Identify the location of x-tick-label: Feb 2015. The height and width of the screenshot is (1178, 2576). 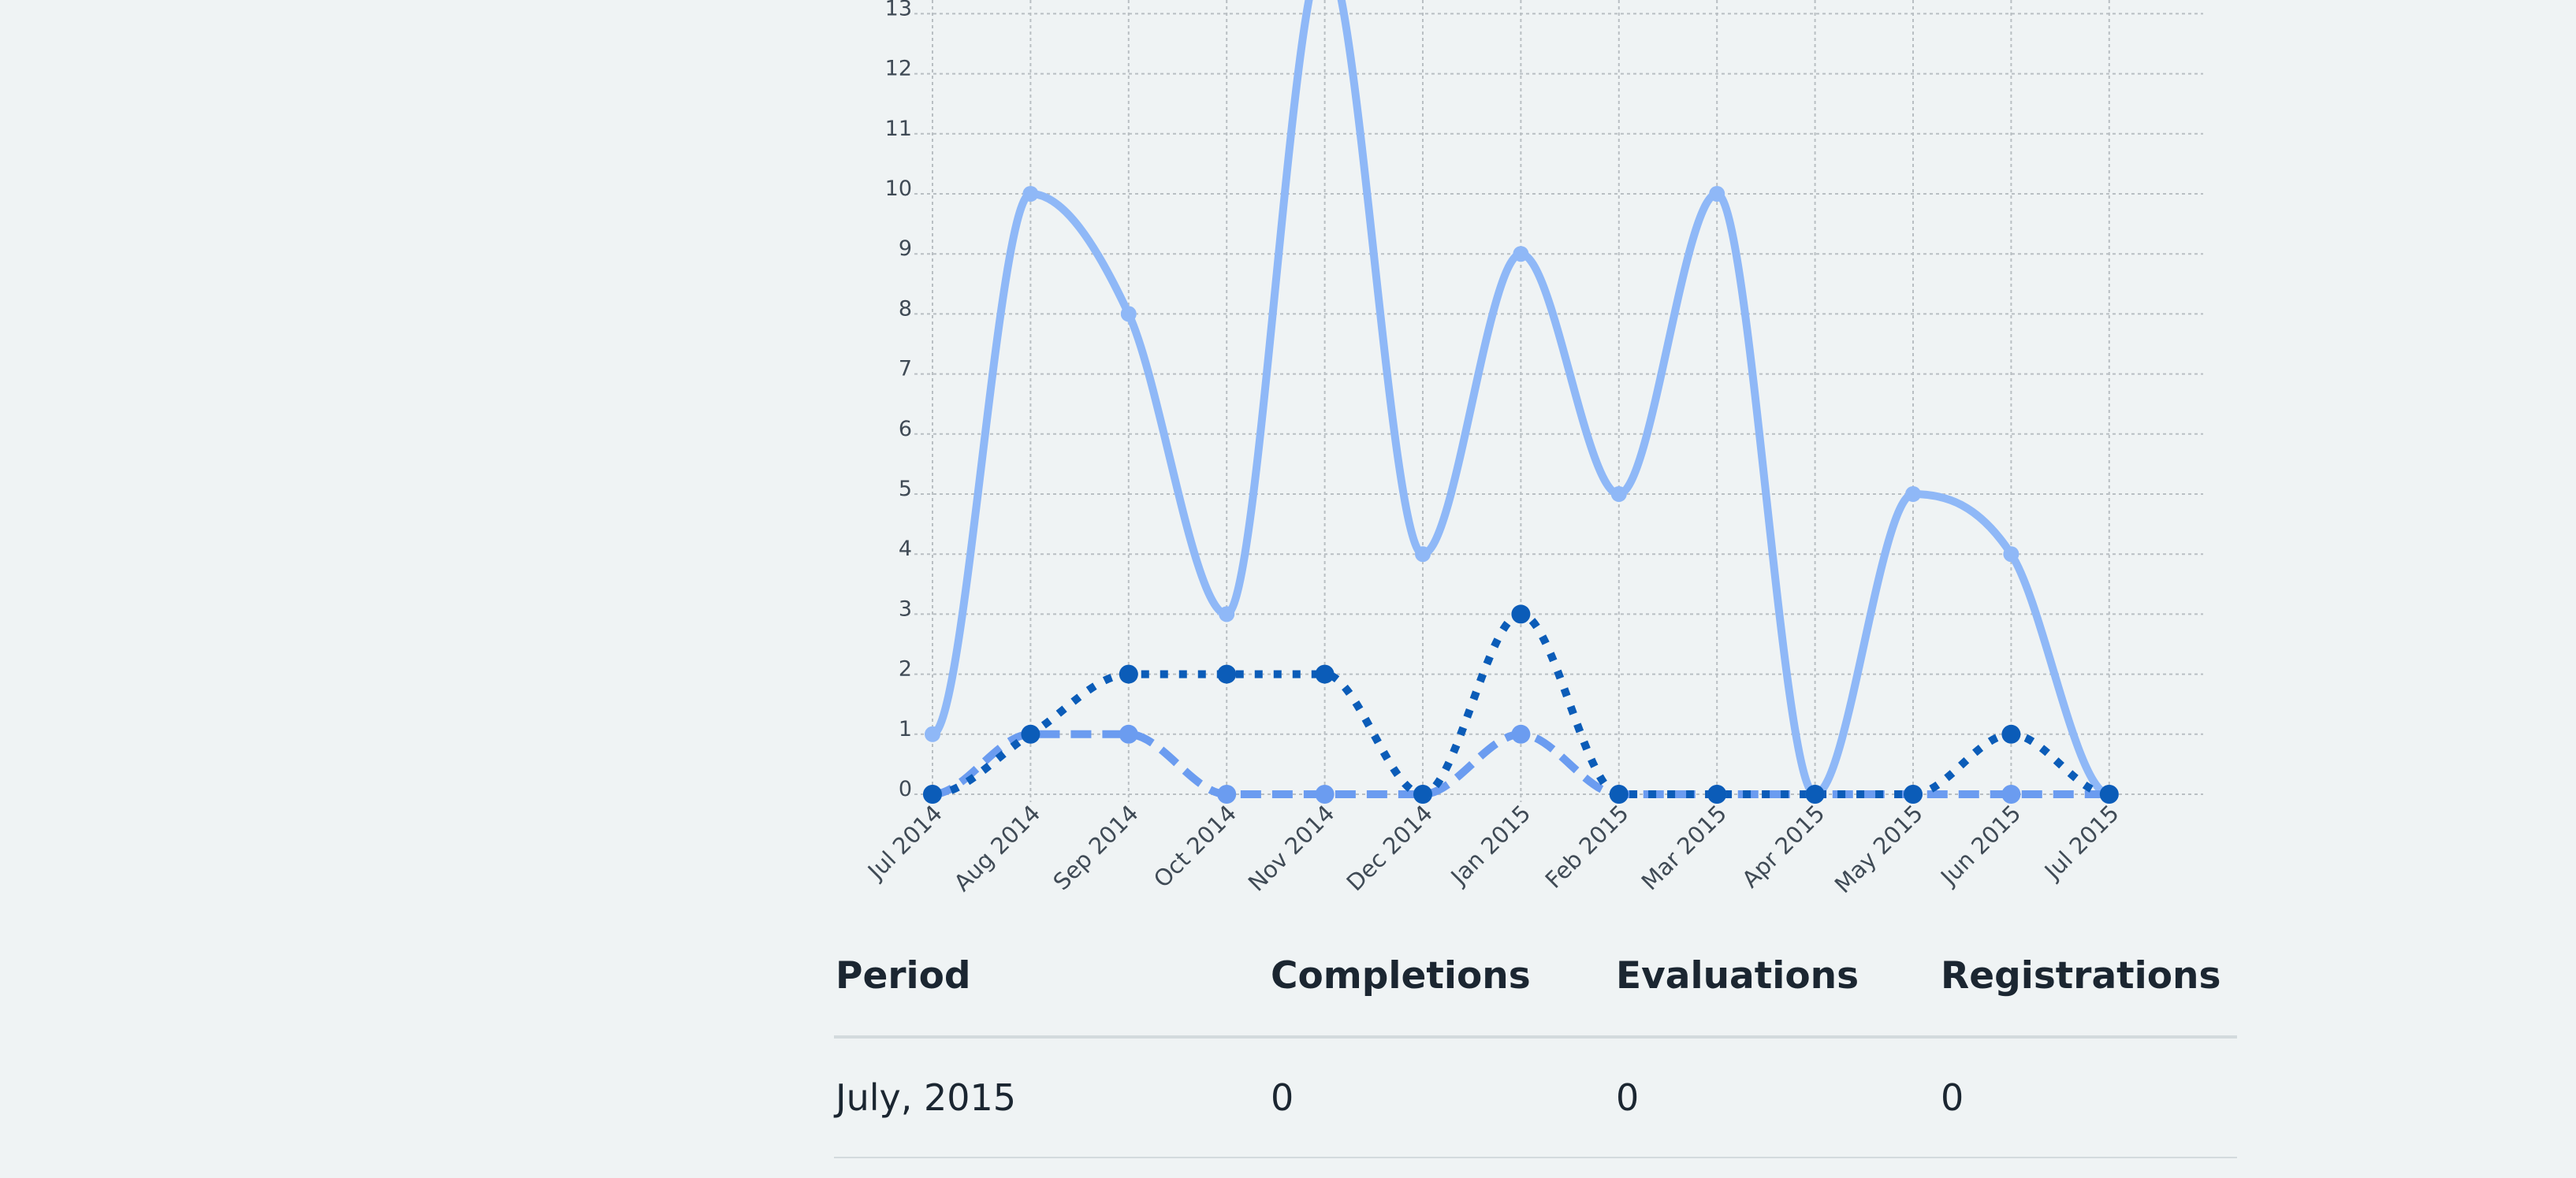
(1587, 847).